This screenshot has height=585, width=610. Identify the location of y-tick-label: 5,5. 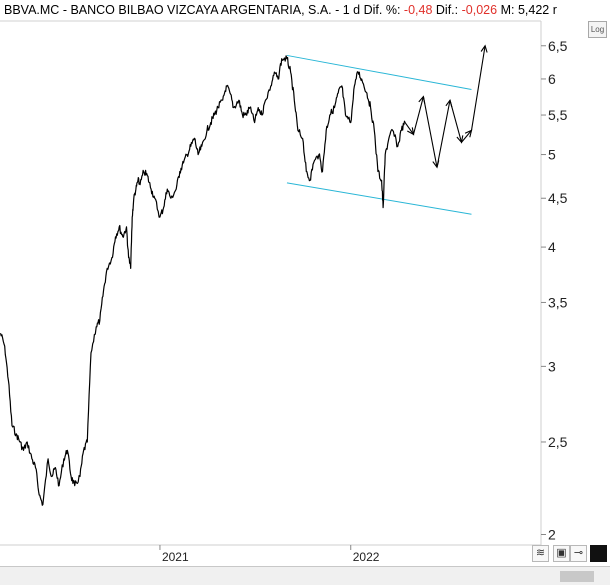
(558, 115).